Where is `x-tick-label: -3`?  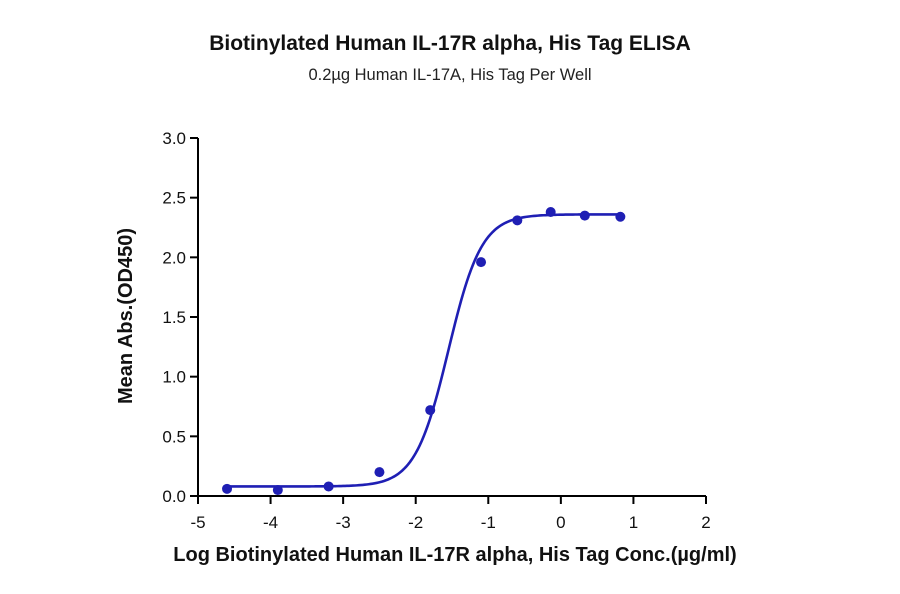 x-tick-label: -3 is located at coordinates (343, 522).